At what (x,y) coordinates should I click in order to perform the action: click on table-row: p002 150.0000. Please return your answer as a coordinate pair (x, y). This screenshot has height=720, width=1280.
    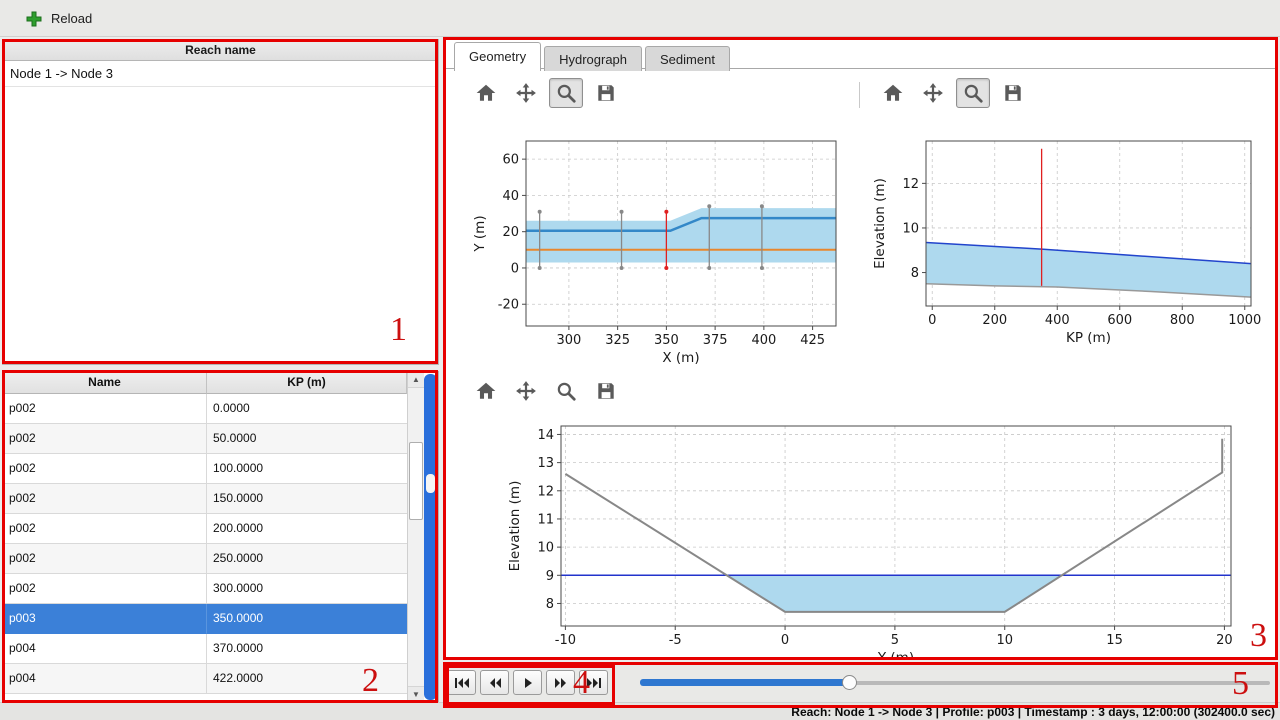
    Looking at the image, I should click on (205, 499).